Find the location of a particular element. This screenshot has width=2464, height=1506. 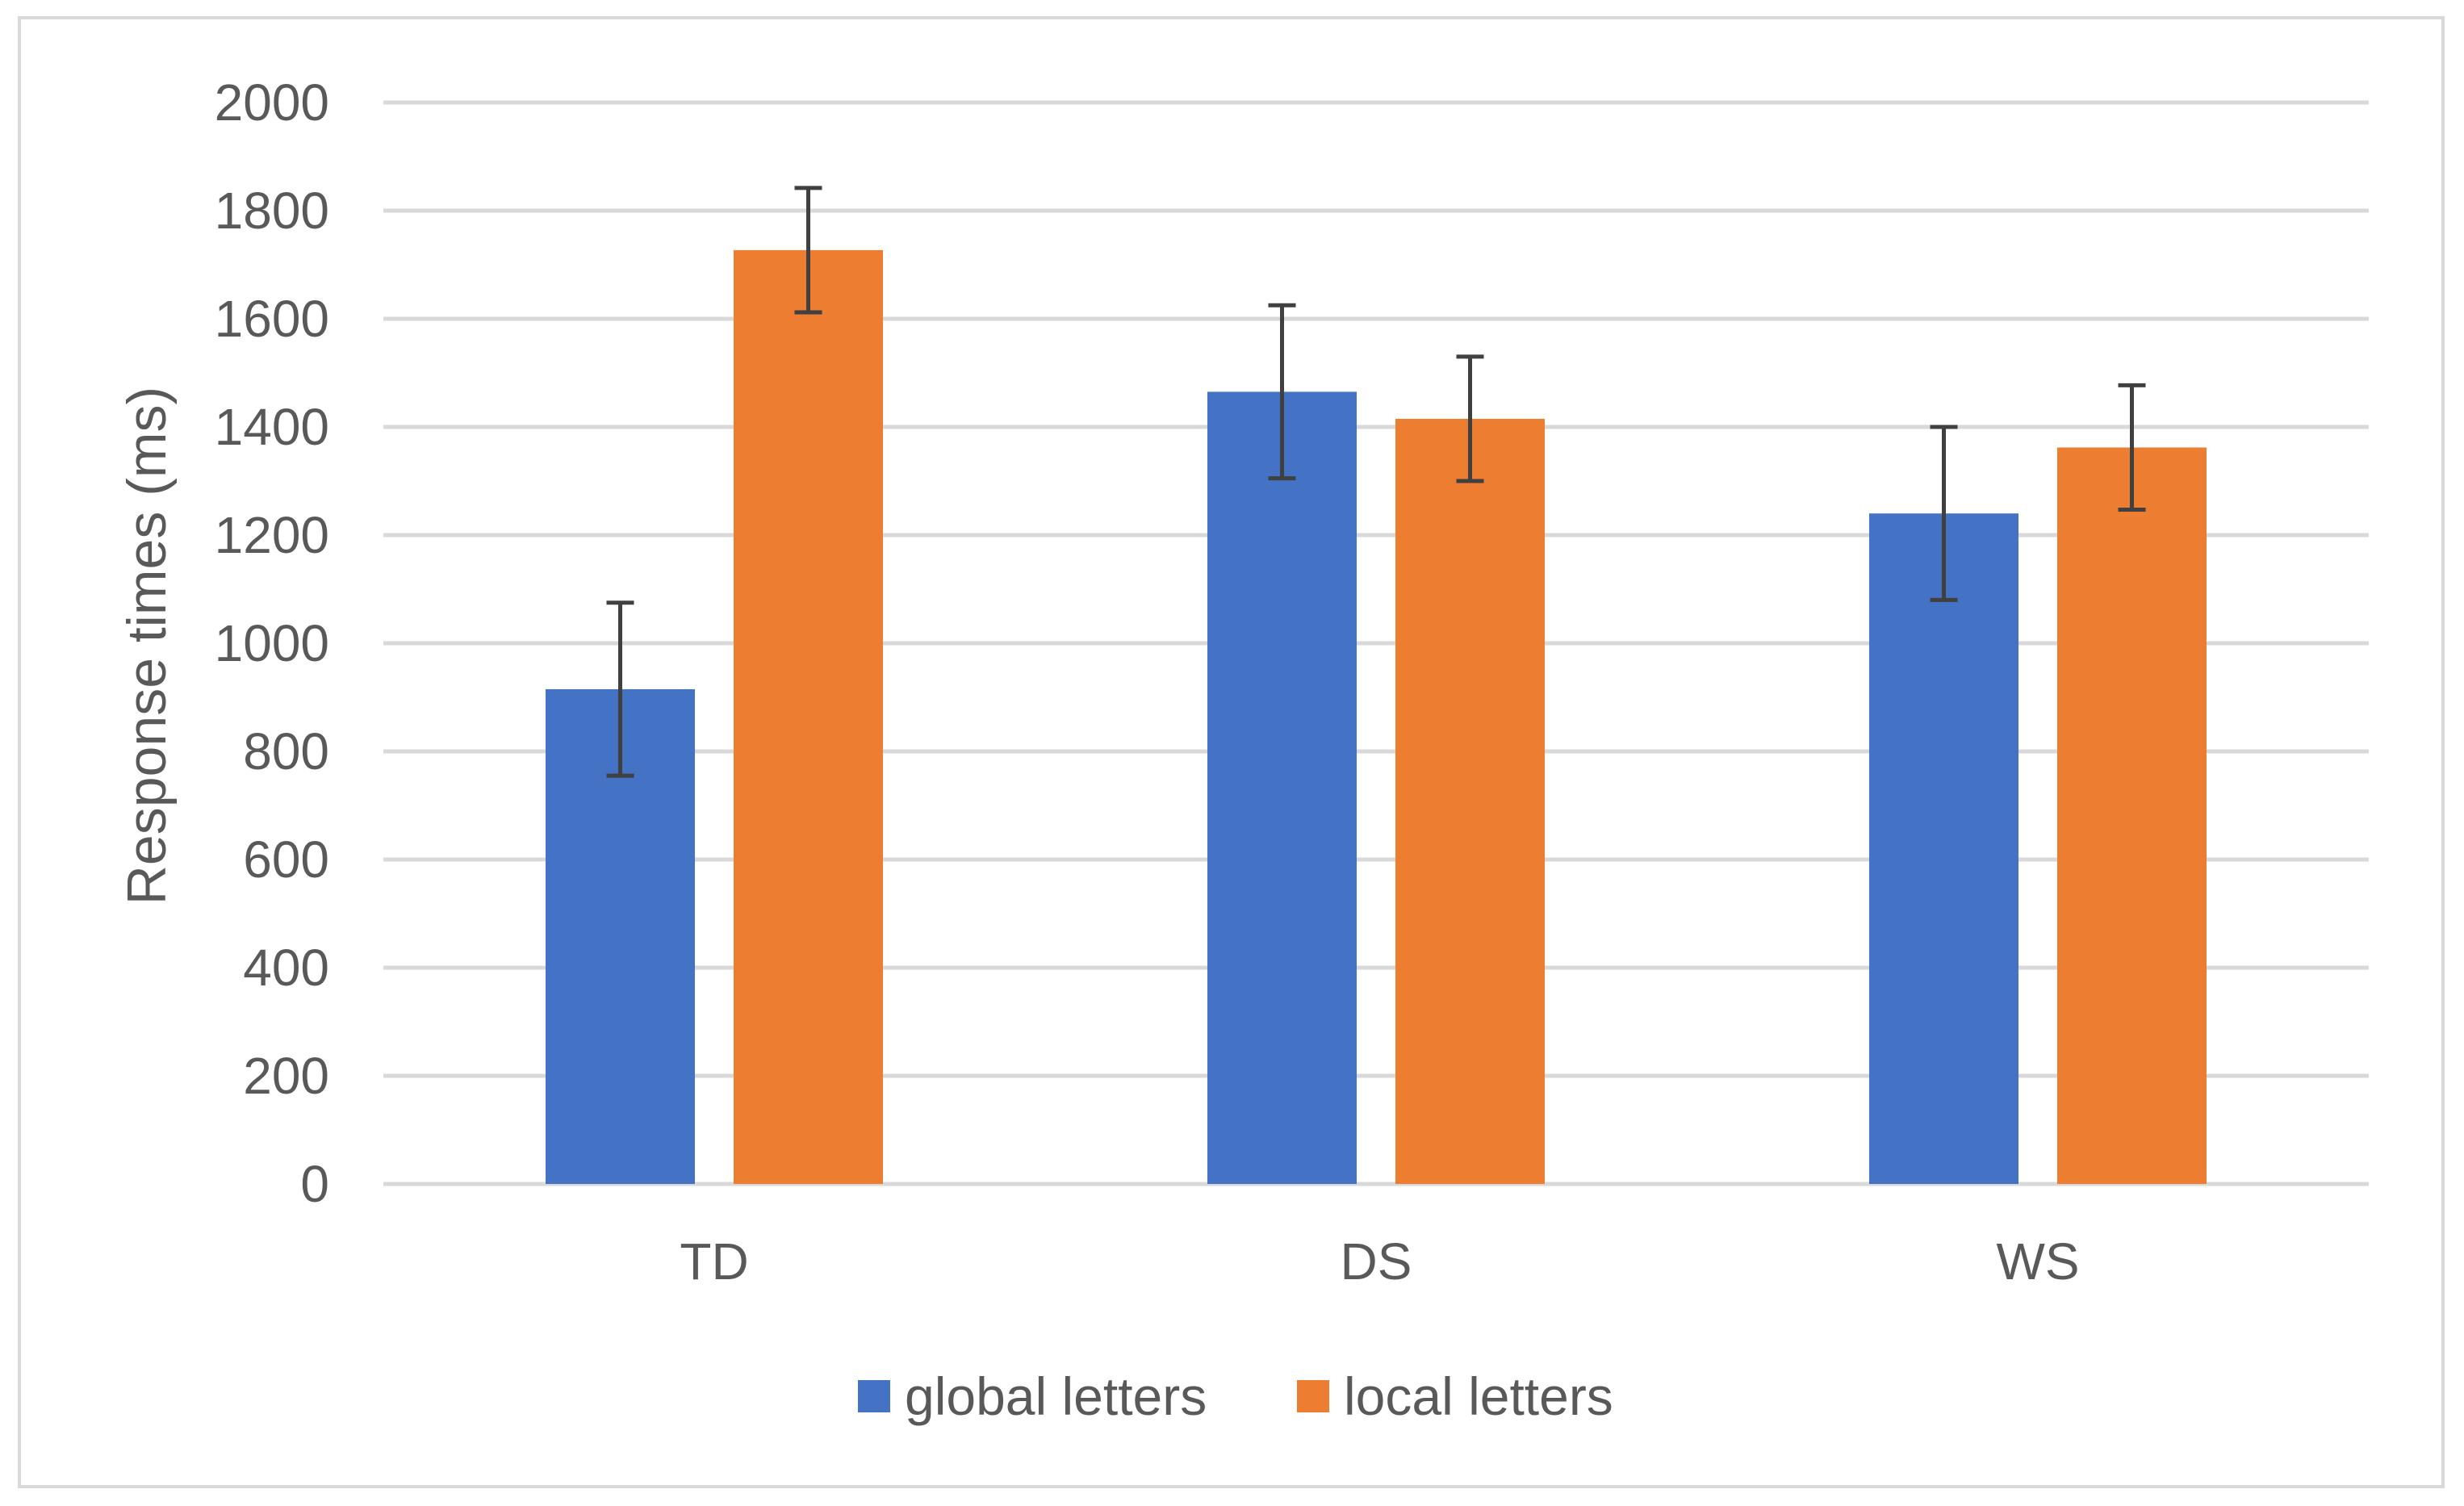

bar-local-letters-DS is located at coordinates (1470, 801).